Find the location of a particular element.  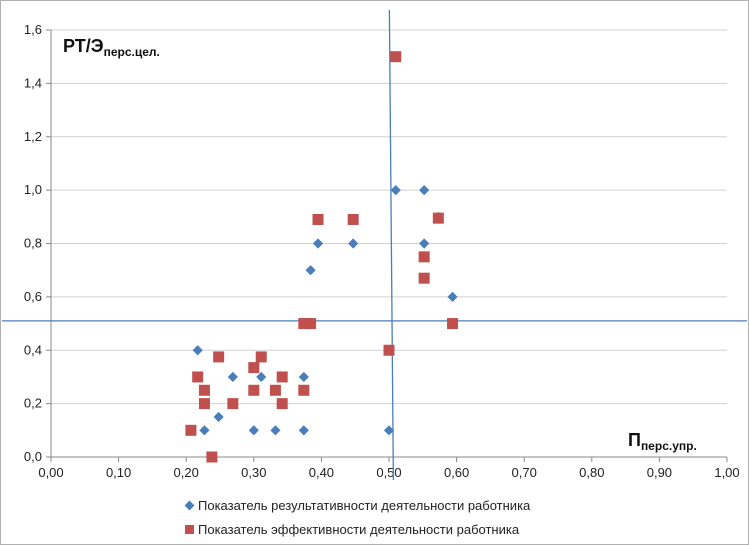

y-tick-label: 1,0 is located at coordinates (33, 189).